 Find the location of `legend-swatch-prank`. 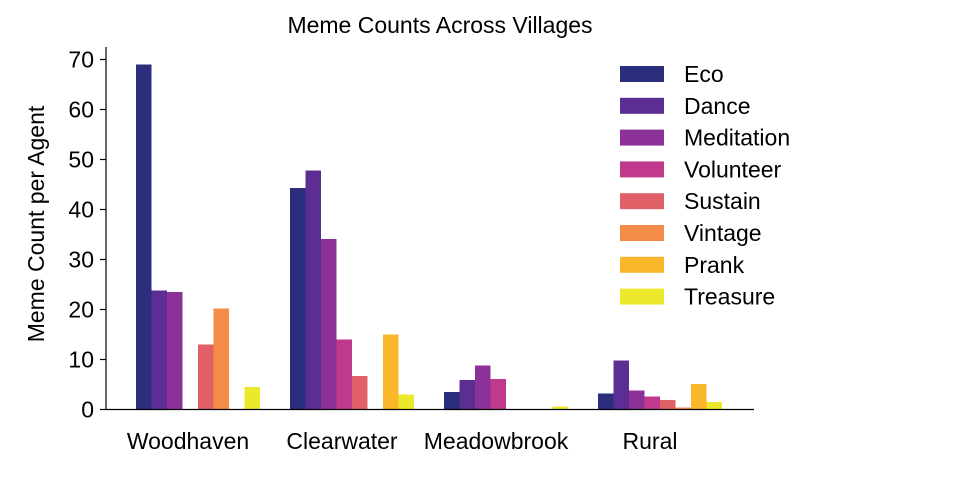

legend-swatch-prank is located at coordinates (642, 264).